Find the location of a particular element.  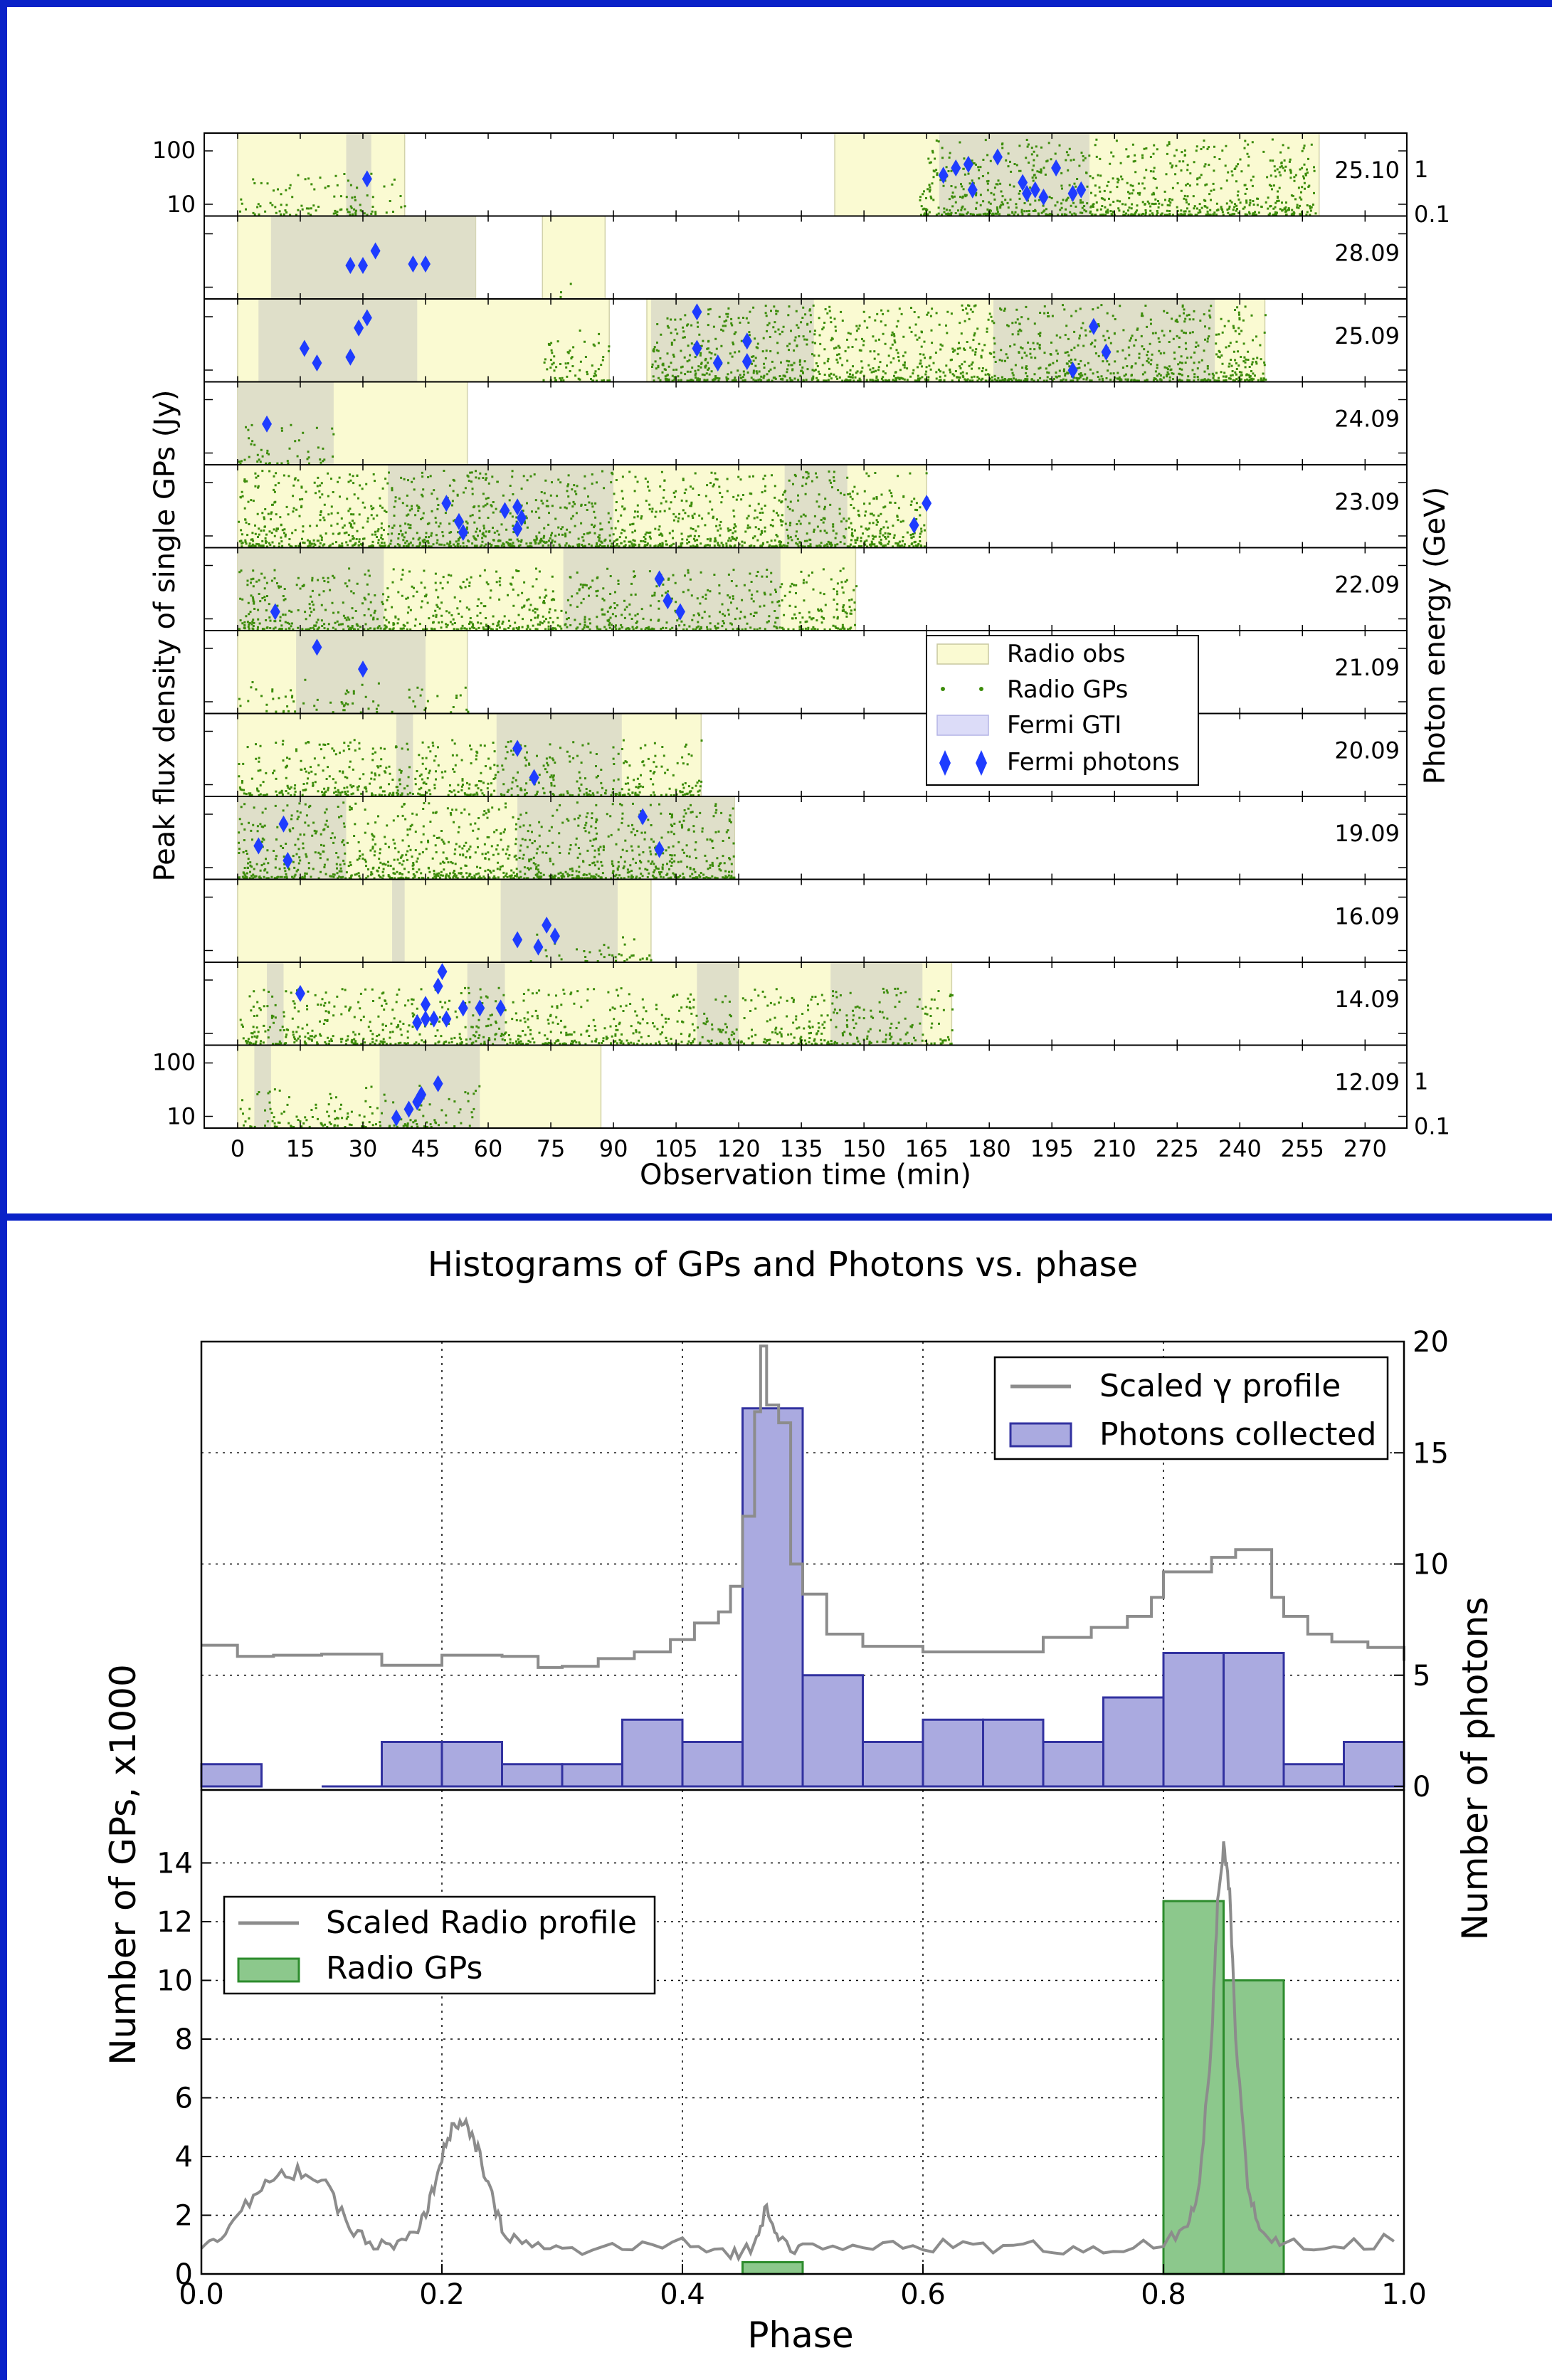

panel-20-09: 20.09 is located at coordinates (806, 754).